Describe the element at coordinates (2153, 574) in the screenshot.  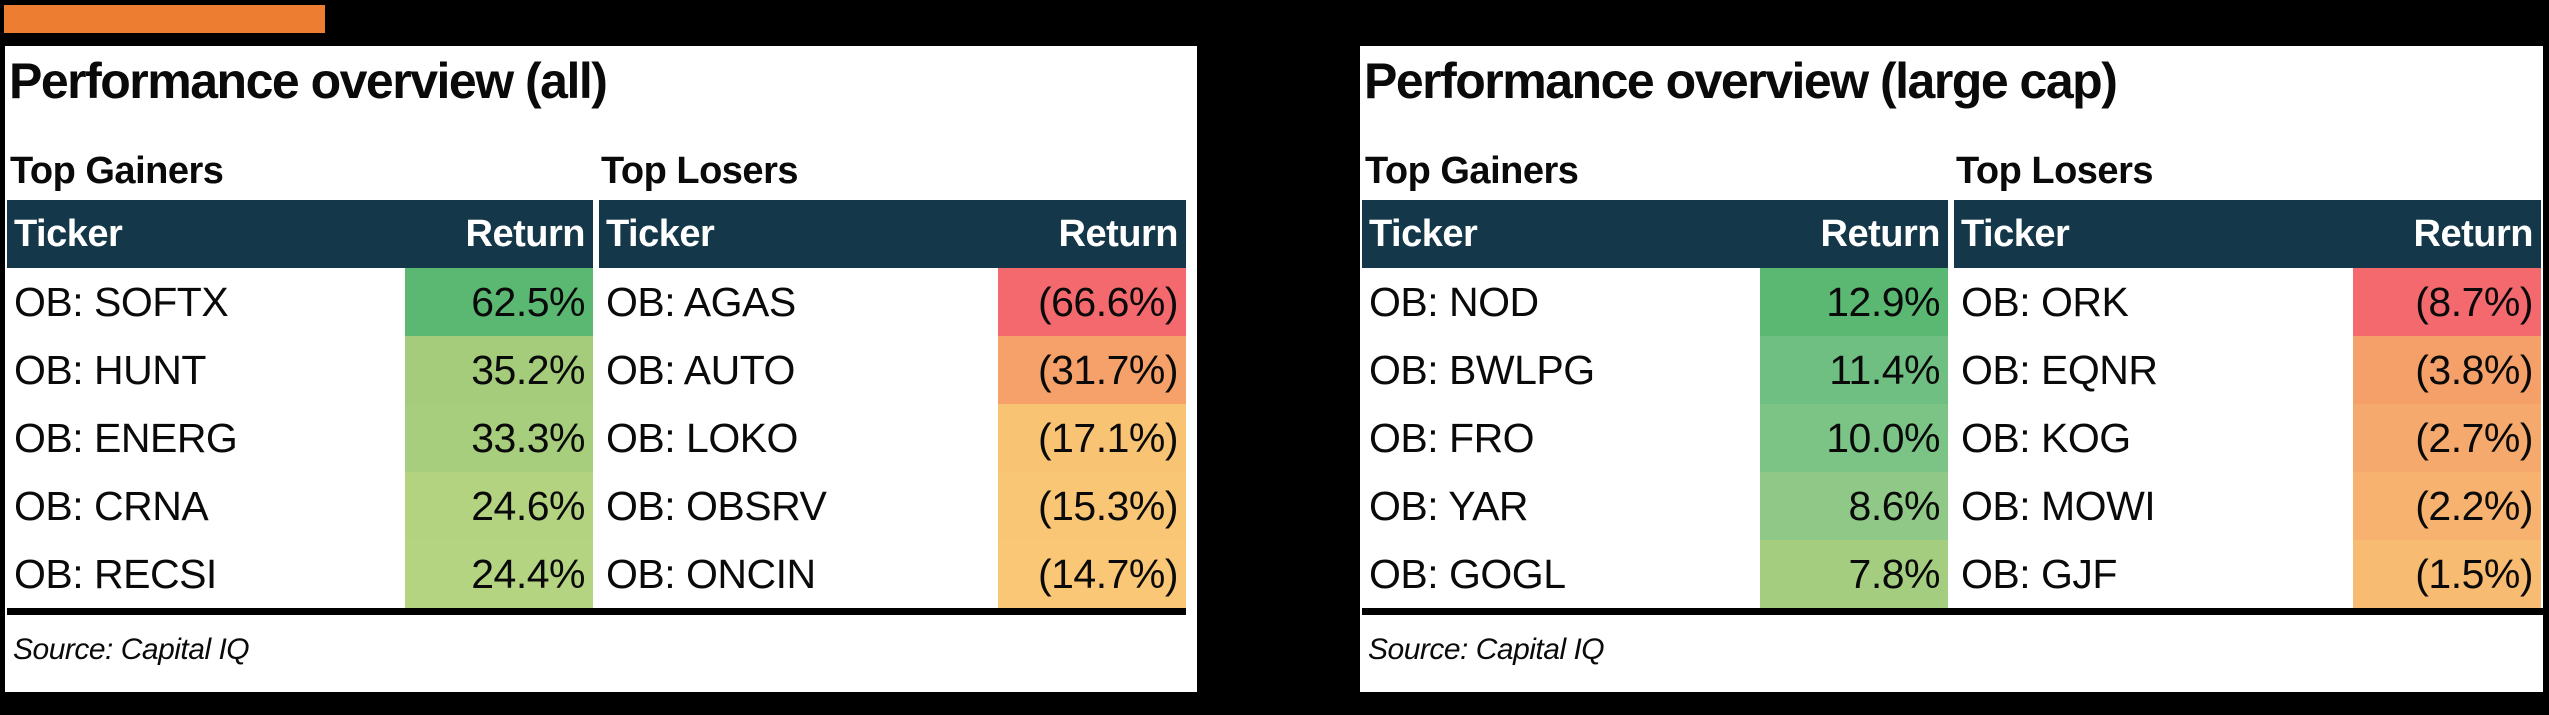
I see `ticker-cell: OB: GJF` at that location.